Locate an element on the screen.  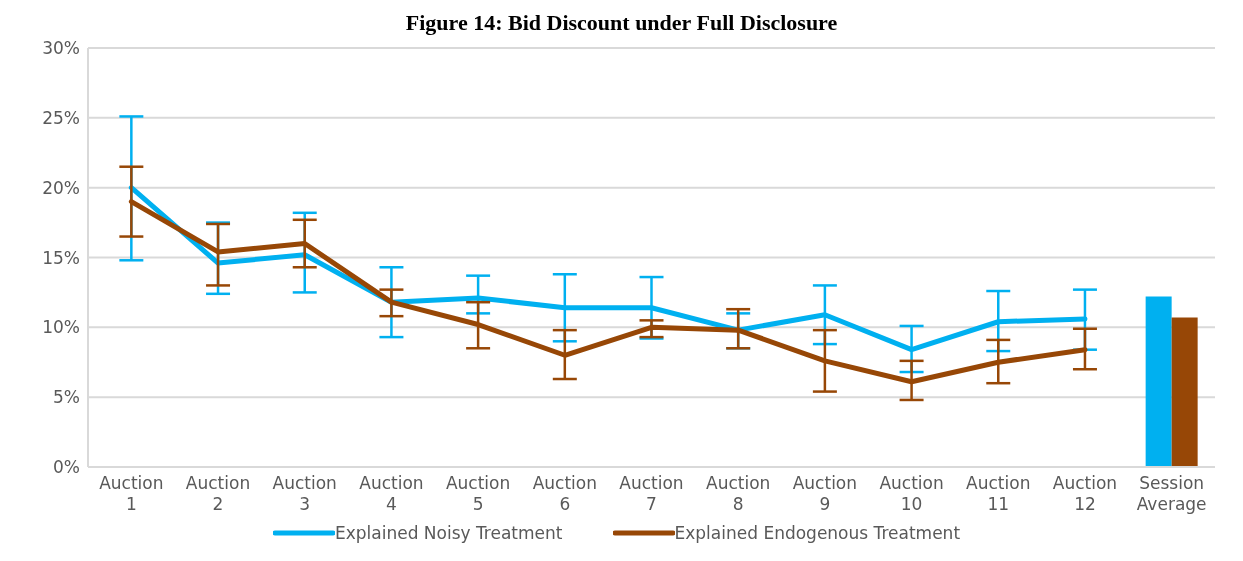
y-tick-label: 30% is located at coordinates (61, 48).